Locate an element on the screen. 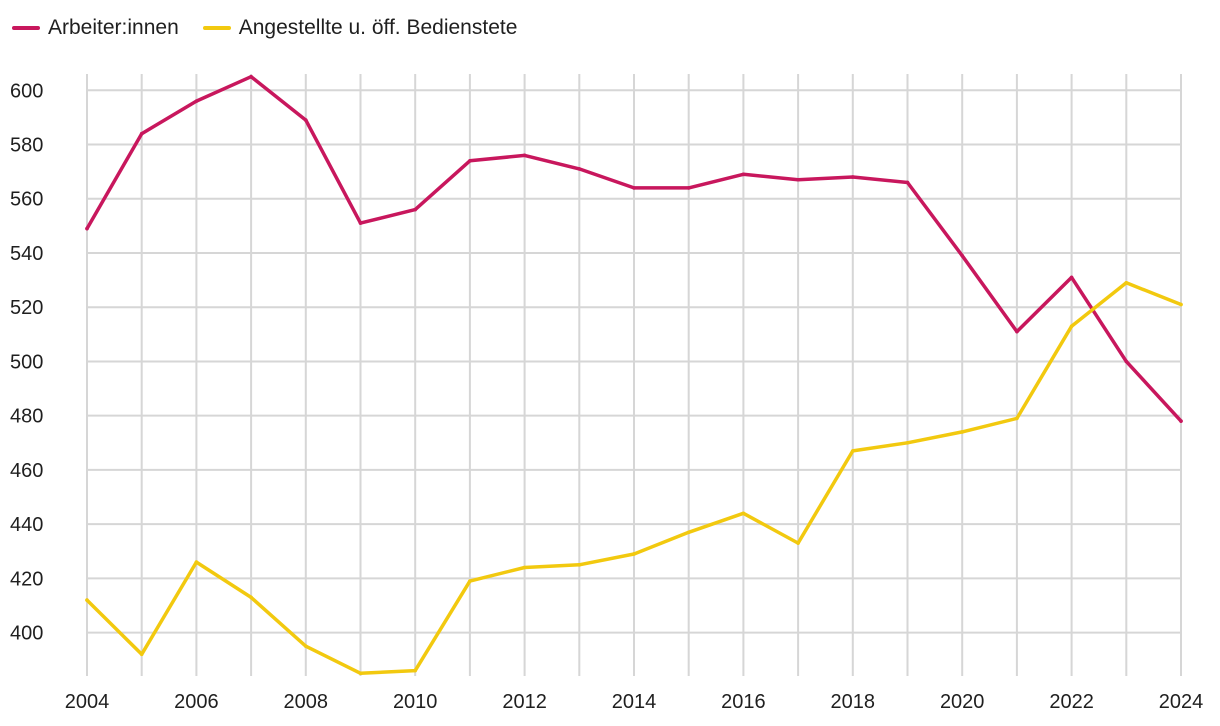 The image size is (1220, 726). x-tick-label: 2010 is located at coordinates (415, 702).